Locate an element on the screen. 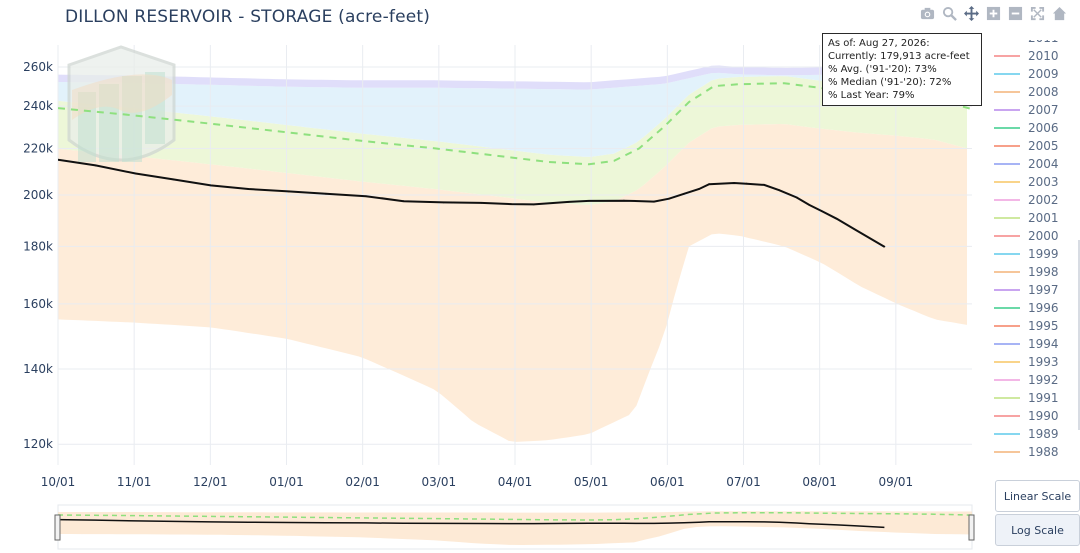 Image resolution: width=1080 pixels, height=553 pixels. watermark-logo is located at coordinates (121, 103).